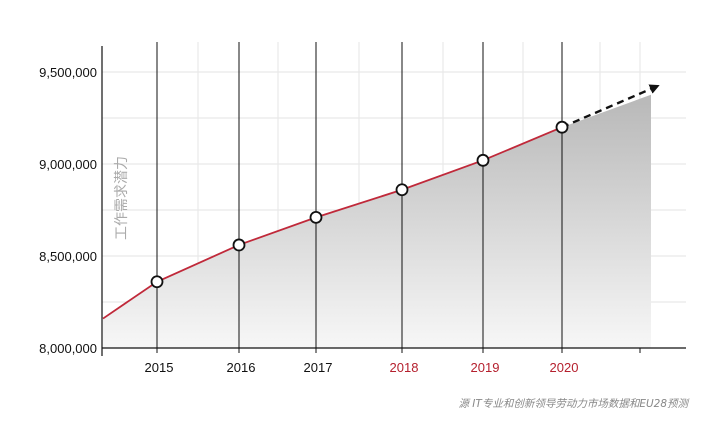  What do you see at coordinates (68, 348) in the screenshot?
I see `y-tick-label: 8,000,000` at bounding box center [68, 348].